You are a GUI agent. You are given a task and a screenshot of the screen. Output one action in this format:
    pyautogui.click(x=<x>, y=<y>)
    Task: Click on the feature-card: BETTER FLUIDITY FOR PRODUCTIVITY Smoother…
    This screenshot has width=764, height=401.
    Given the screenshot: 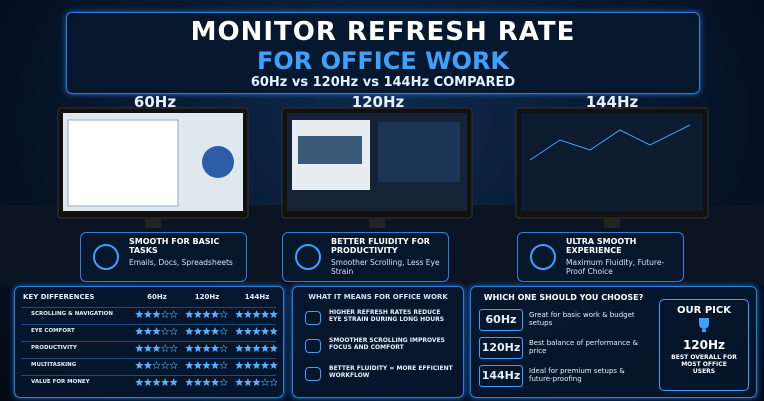 What is the action you would take?
    pyautogui.click(x=365, y=257)
    